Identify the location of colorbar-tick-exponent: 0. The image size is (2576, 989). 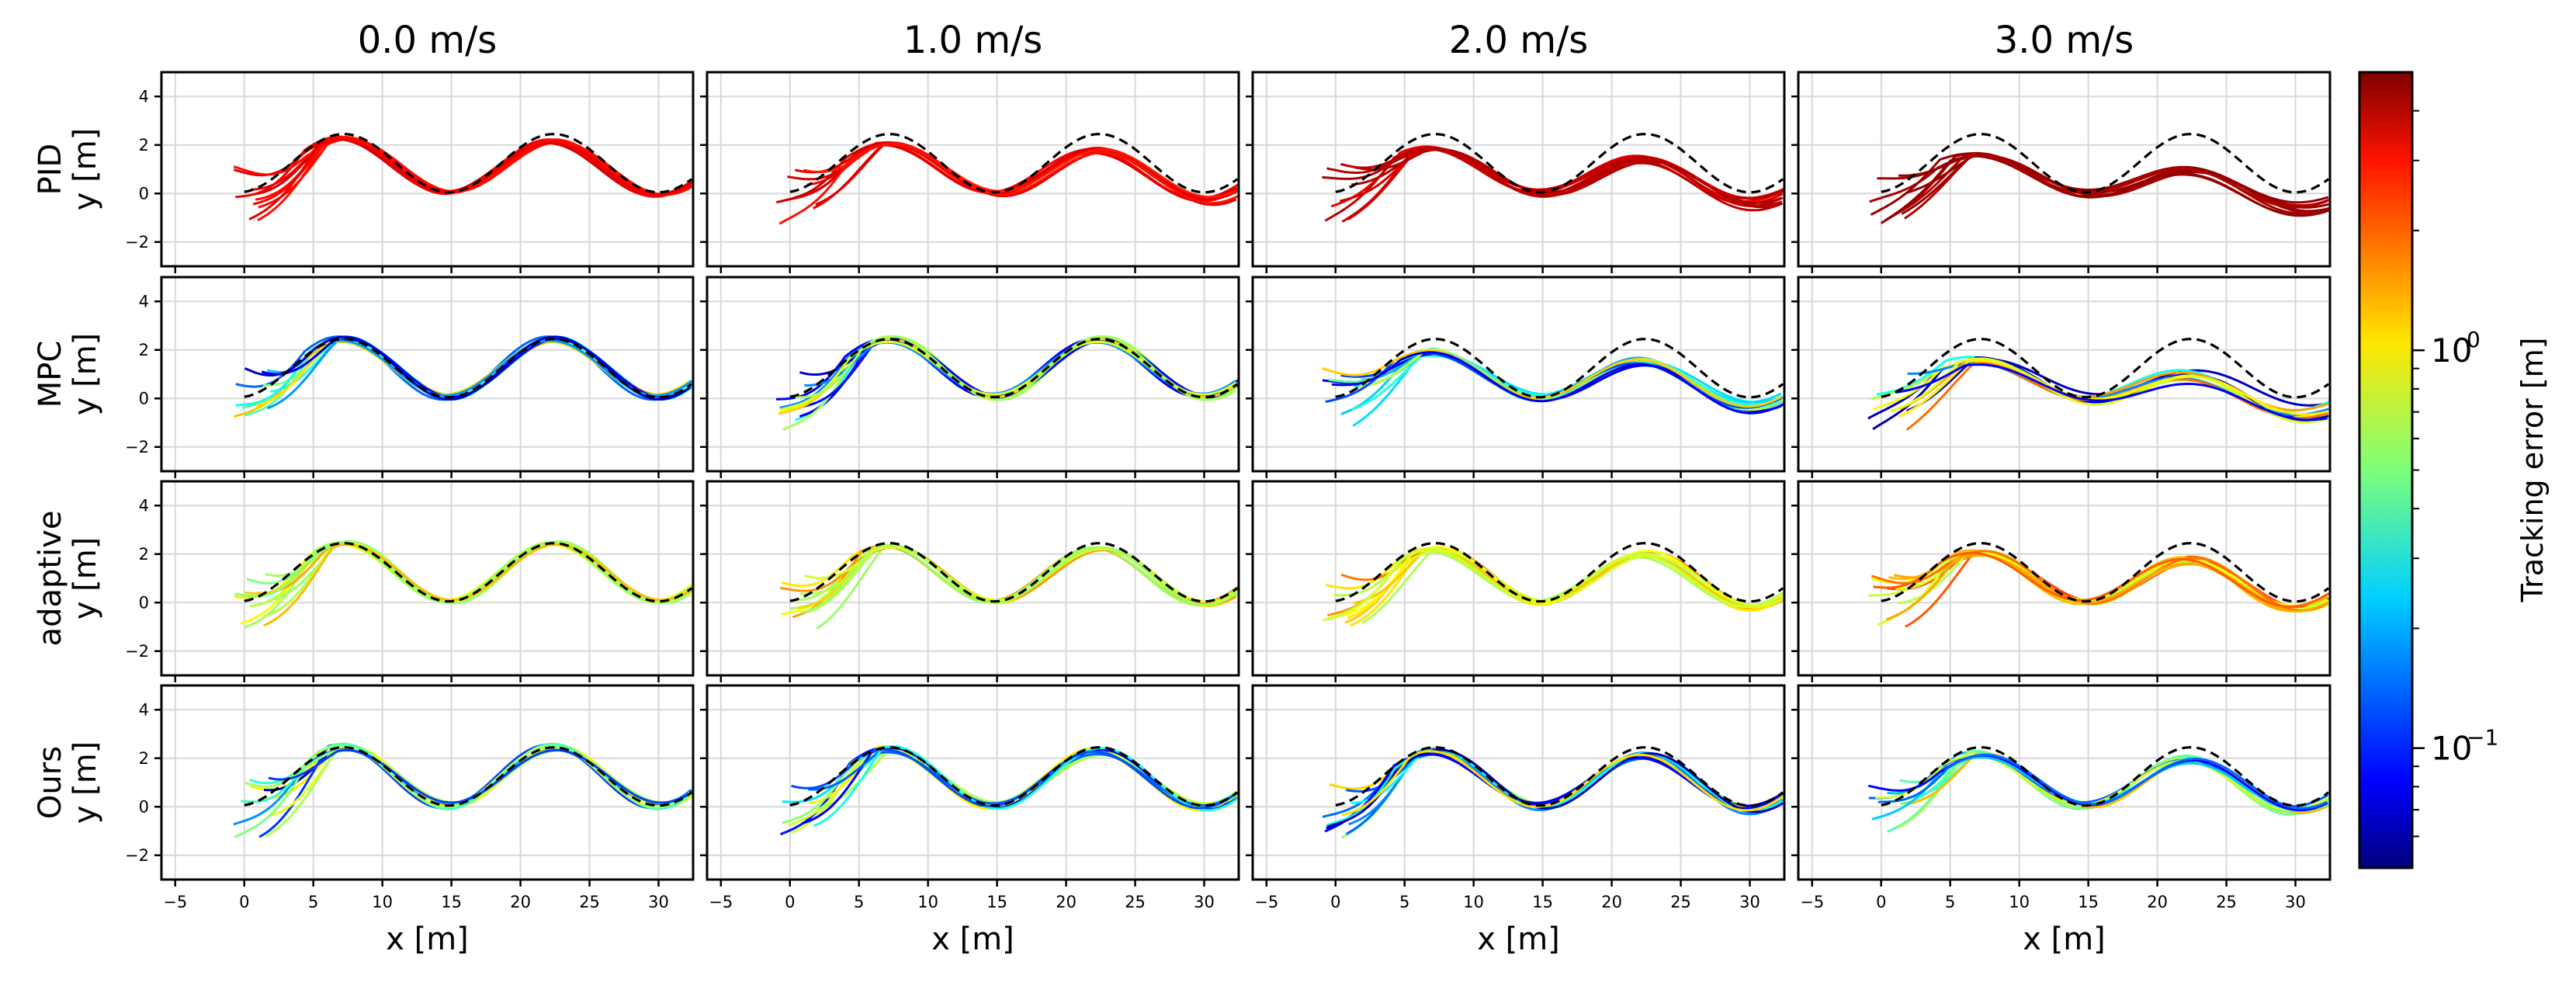
(2474, 339).